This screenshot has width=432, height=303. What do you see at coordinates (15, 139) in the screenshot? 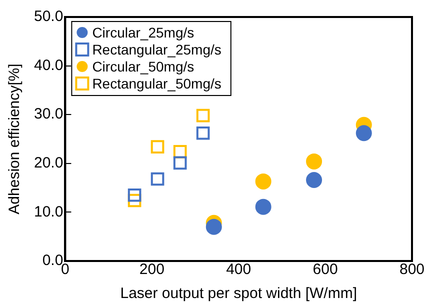
I see `y-axis-title: Adhesion efficiency[%]` at bounding box center [15, 139].